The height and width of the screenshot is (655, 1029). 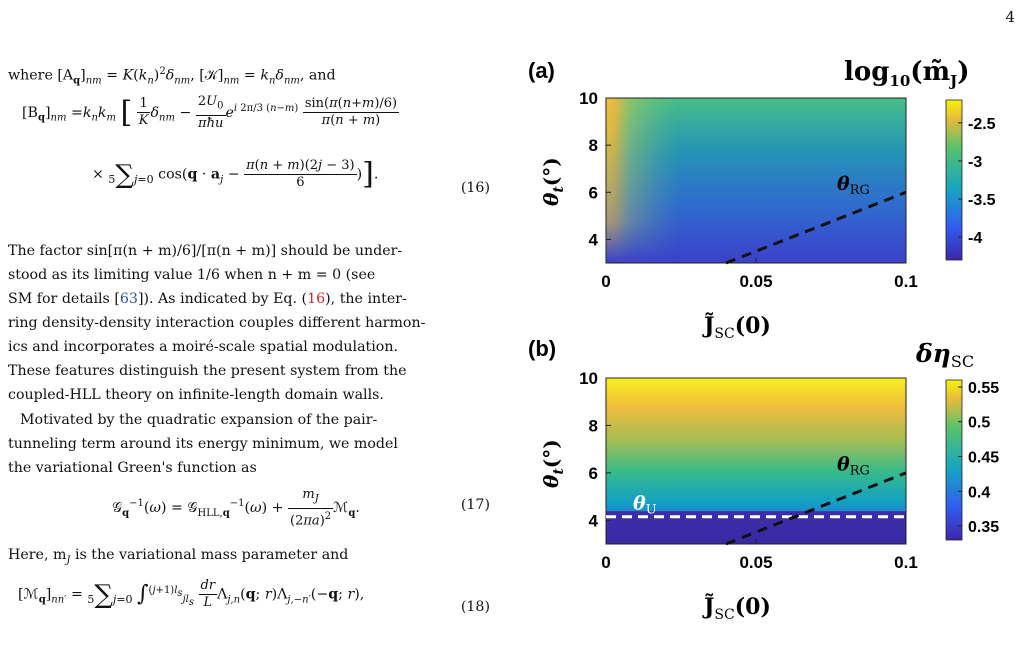 I want to click on panel-a-label: (a), so click(x=541, y=70).